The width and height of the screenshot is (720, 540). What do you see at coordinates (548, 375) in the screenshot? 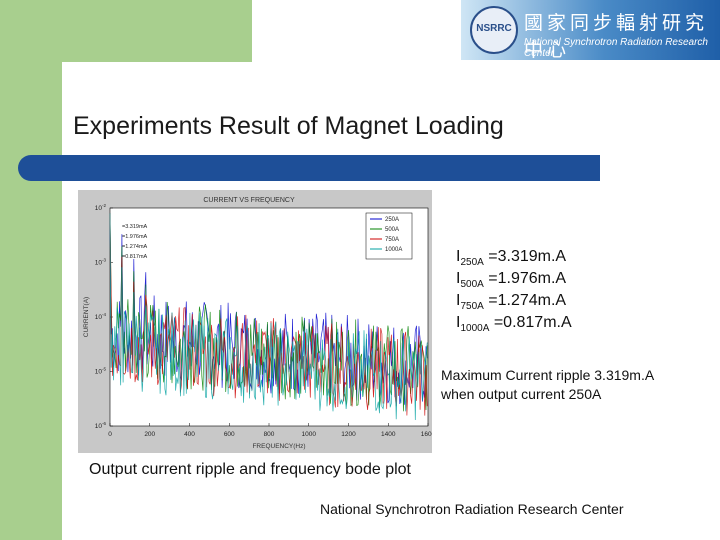
I see `max-ripple-line-1: Maximum Current ripple 3.319m.A` at bounding box center [548, 375].